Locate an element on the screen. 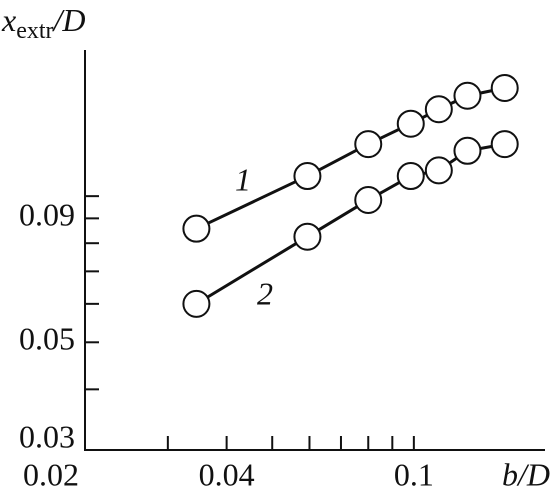 This screenshot has height=502, width=560. series-label: 2 is located at coordinates (265, 293).